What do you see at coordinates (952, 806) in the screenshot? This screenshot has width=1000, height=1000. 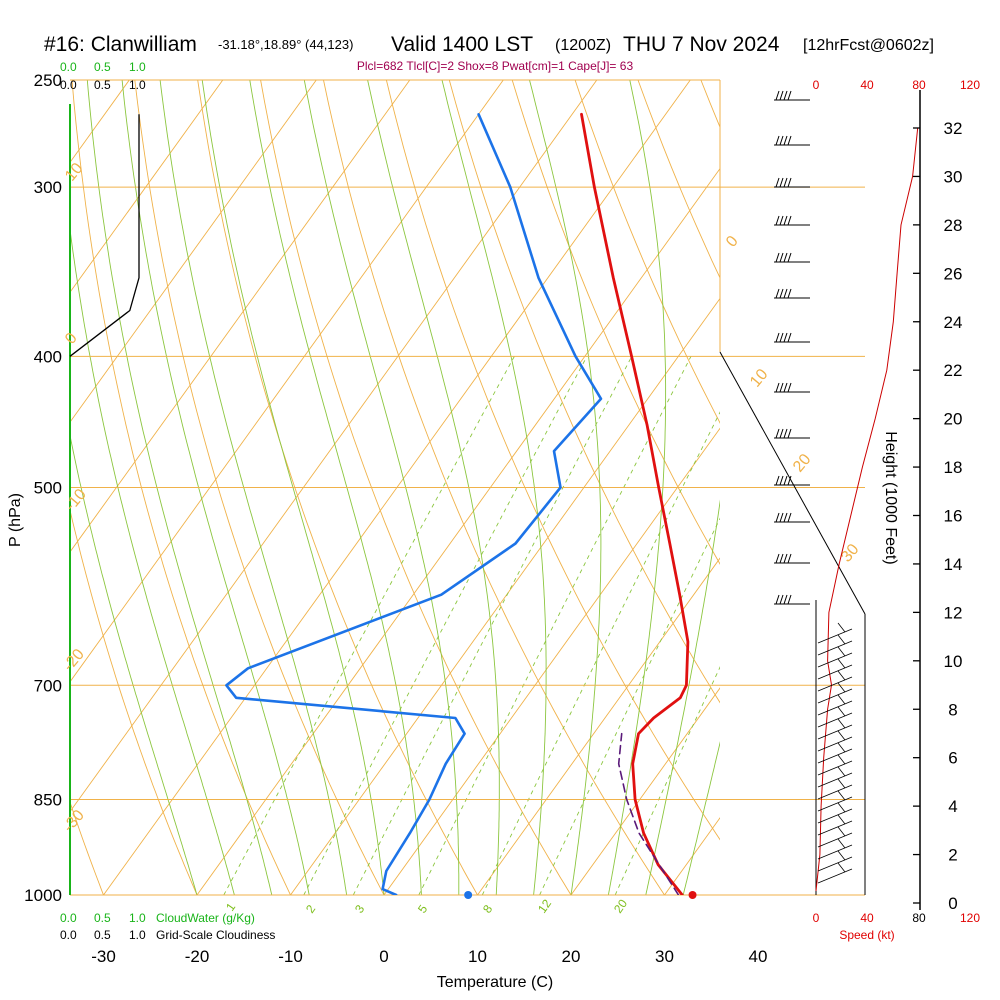 I see `height-tick-label: 4` at bounding box center [952, 806].